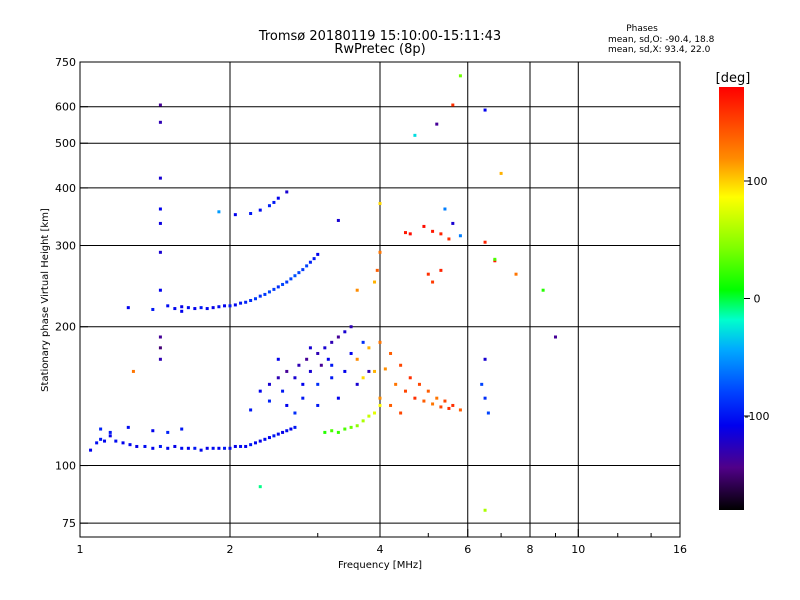 The image size is (800, 600). Describe the element at coordinates (731, 298) in the screenshot. I see `colorbar` at that location.